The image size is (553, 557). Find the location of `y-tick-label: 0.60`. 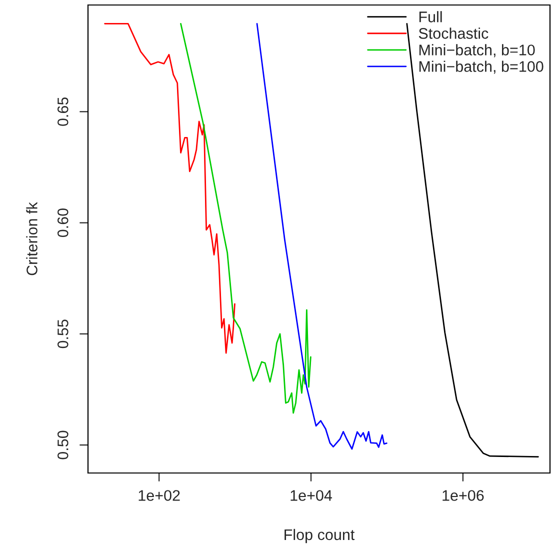

y-tick-label: 0.60 is located at coordinates (62, 223).